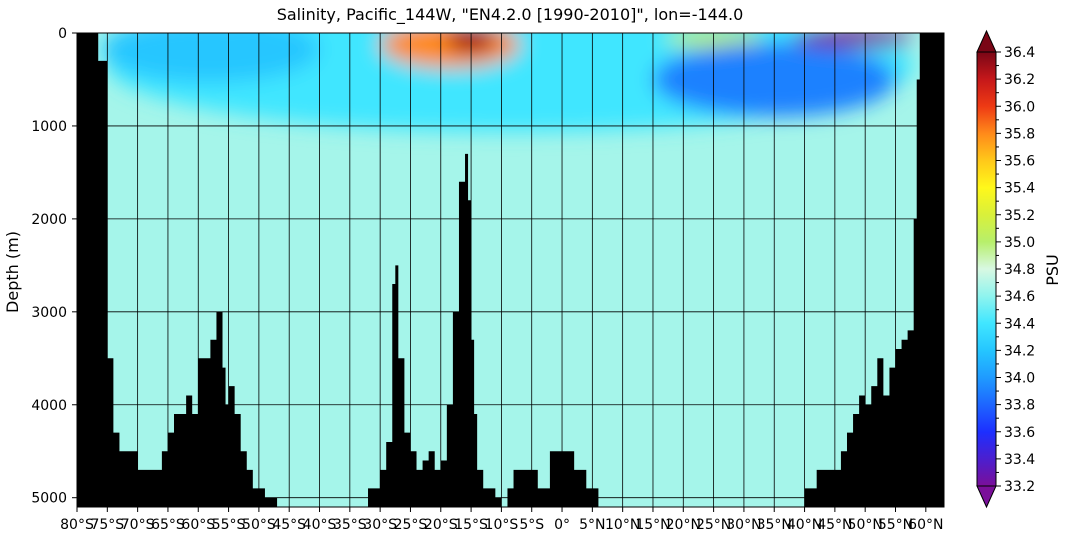 Image resolution: width=1080 pixels, height=544 pixels. I want to click on x-tick-label: 30°N, so click(743, 525).